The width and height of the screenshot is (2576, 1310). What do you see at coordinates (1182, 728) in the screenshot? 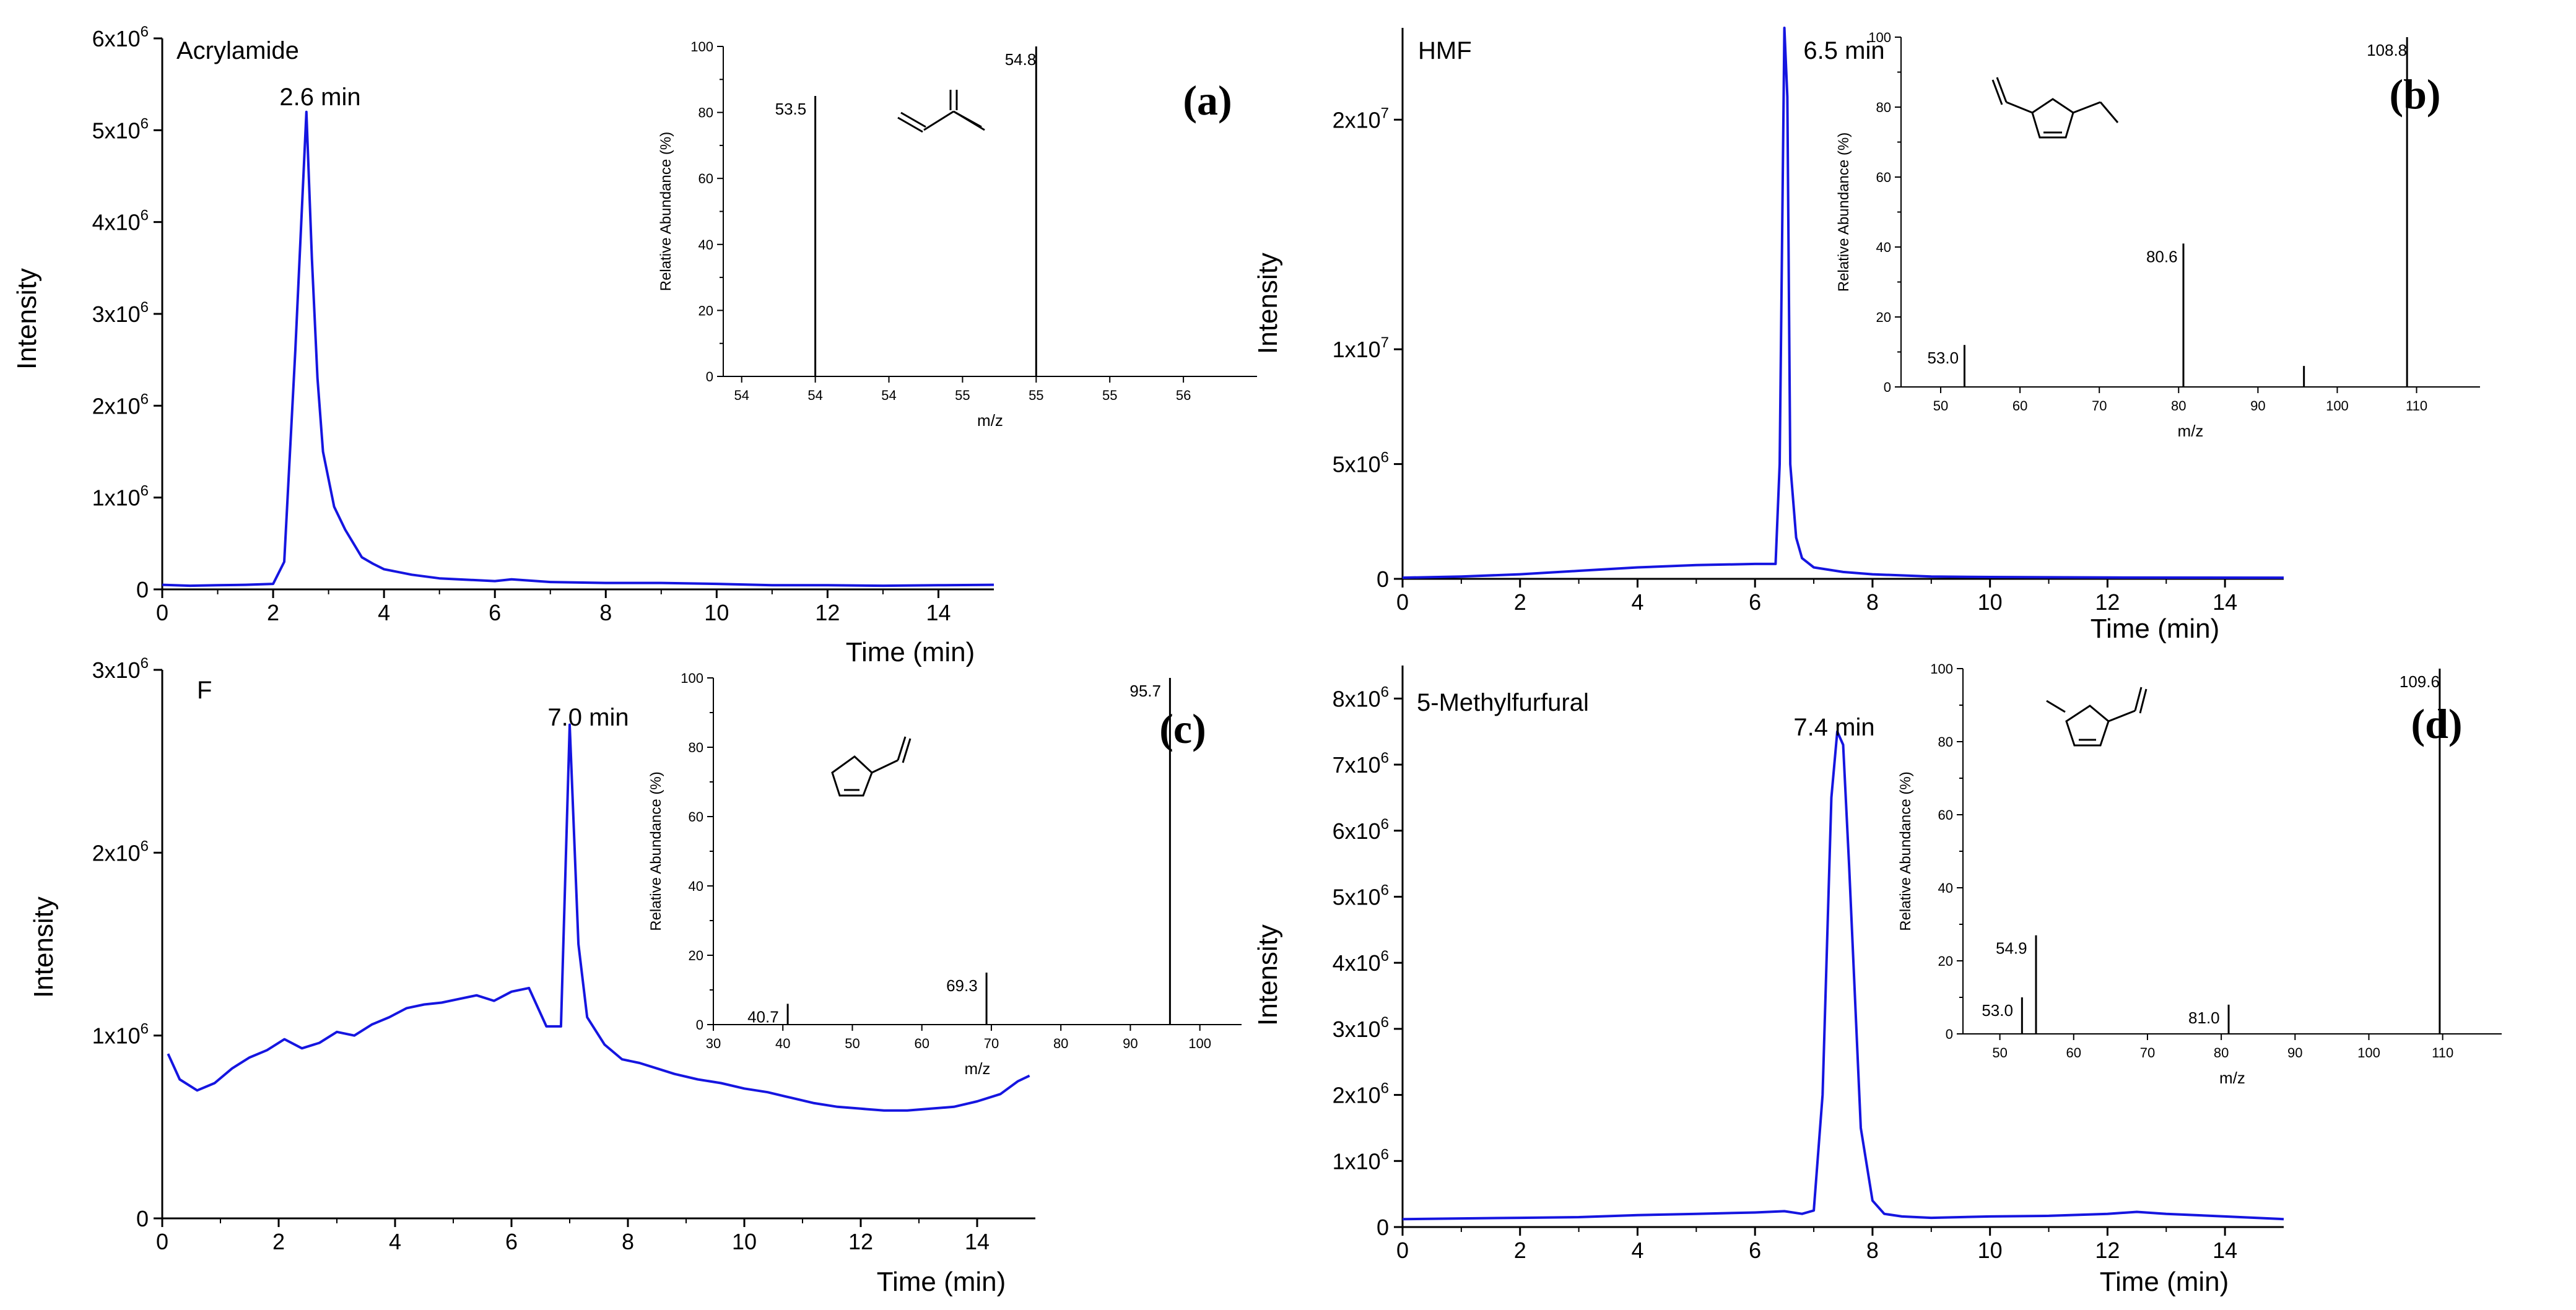
I see `panel-letter: (c)` at bounding box center [1182, 728].